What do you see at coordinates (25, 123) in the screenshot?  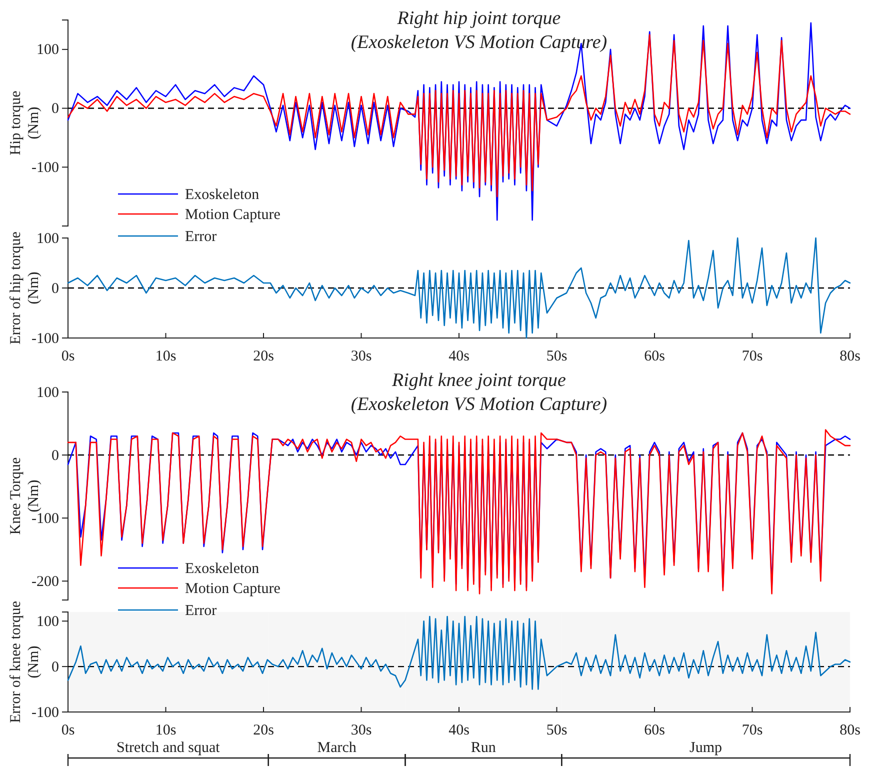 I see `y-axis-title: Hip torque (Nm)` at bounding box center [25, 123].